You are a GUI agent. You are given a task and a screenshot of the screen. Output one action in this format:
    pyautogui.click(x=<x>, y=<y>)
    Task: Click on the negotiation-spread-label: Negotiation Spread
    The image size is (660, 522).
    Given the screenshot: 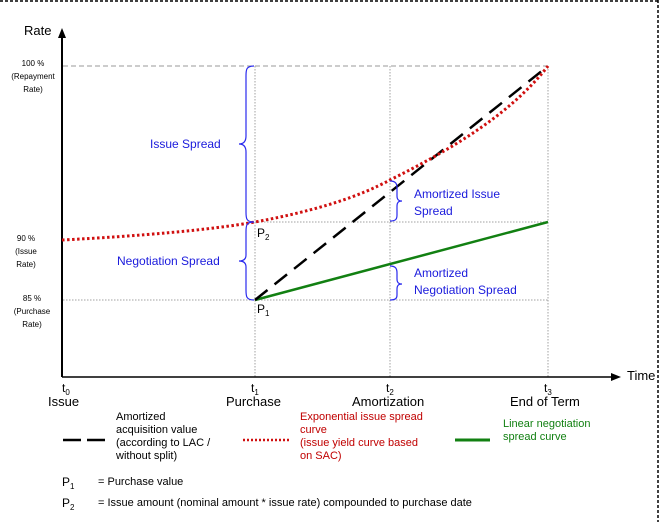 What is the action you would take?
    pyautogui.click(x=168, y=261)
    